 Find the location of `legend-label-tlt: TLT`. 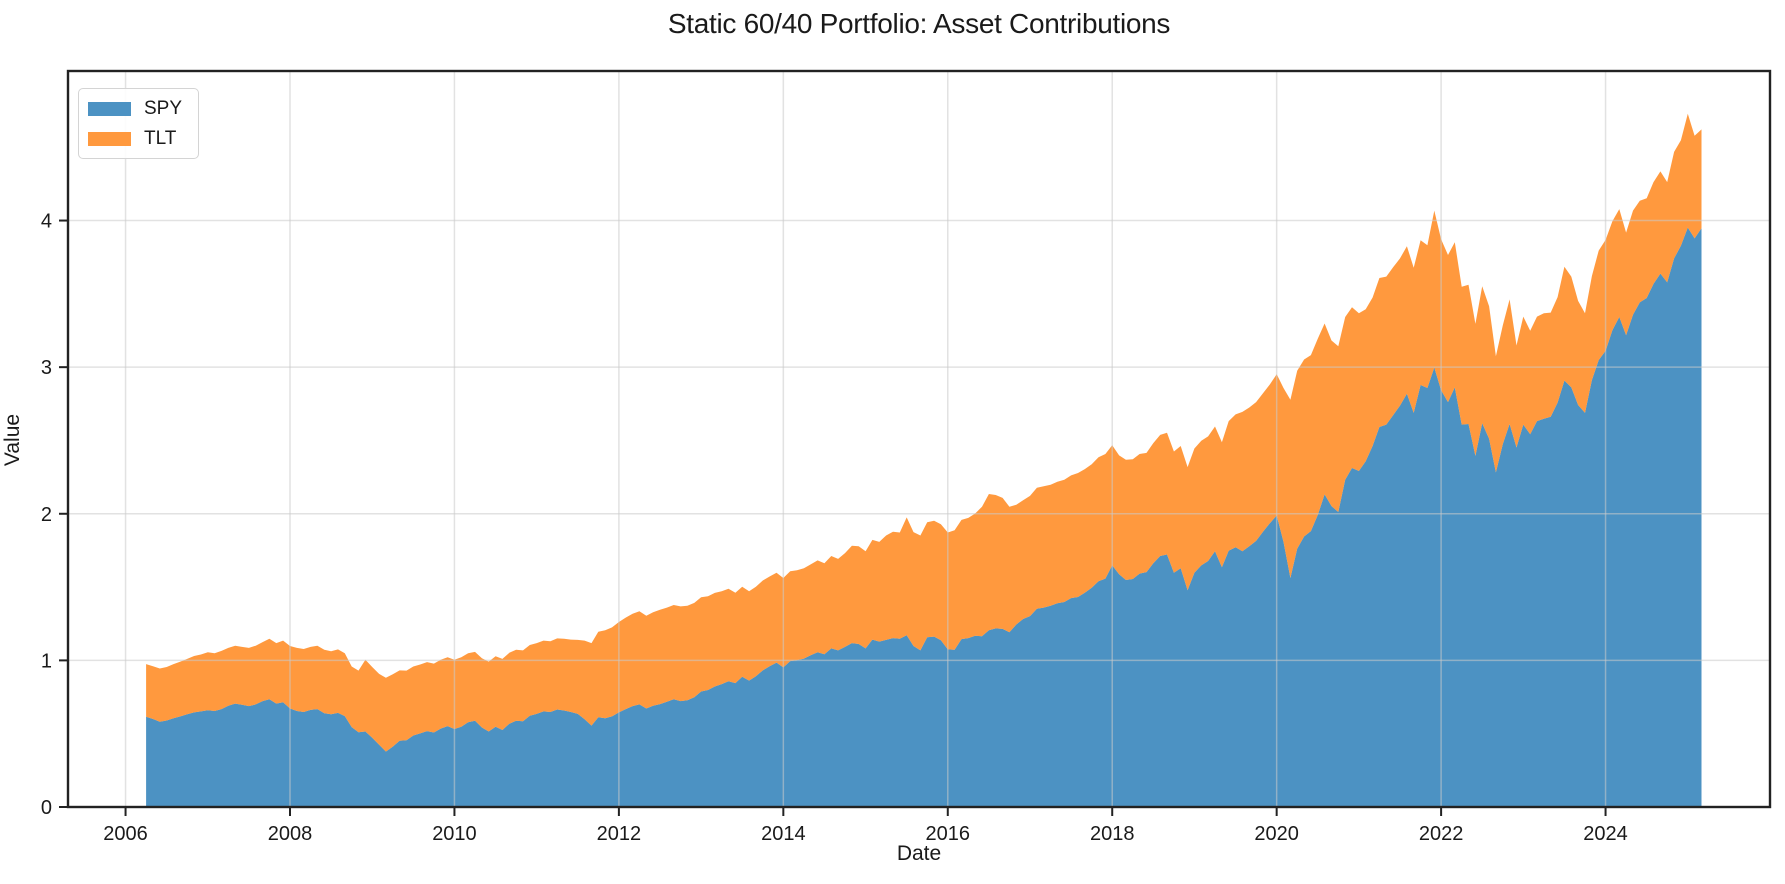

legend-label-tlt: TLT is located at coordinates (160, 138).